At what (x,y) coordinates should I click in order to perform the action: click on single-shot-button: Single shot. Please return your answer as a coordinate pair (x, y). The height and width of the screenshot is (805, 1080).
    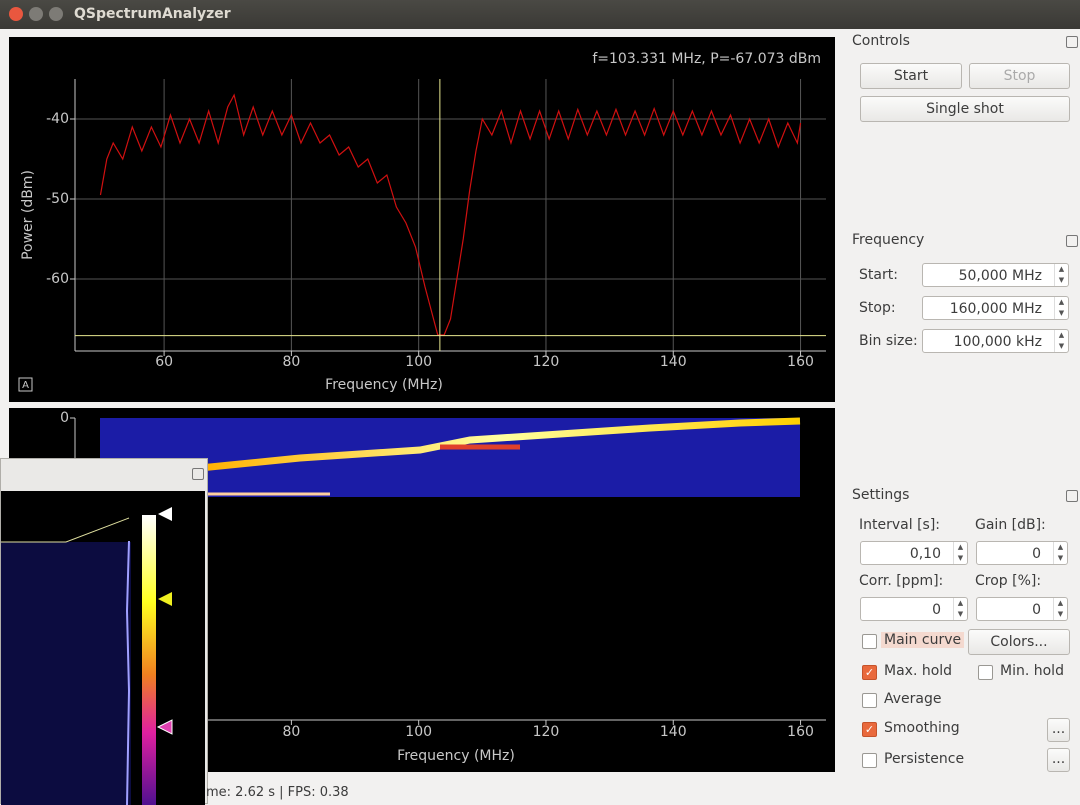
    Looking at the image, I should click on (965, 109).